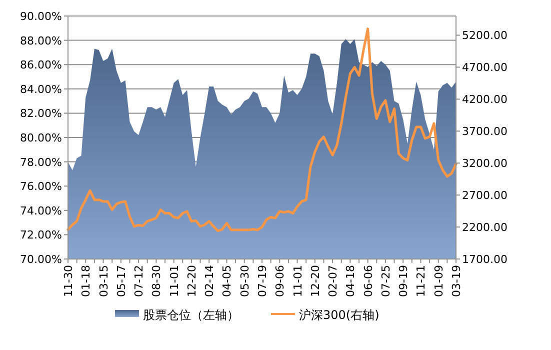 This screenshot has width=551, height=350. I want to click on x-tick-label: 07-19, so click(262, 281).